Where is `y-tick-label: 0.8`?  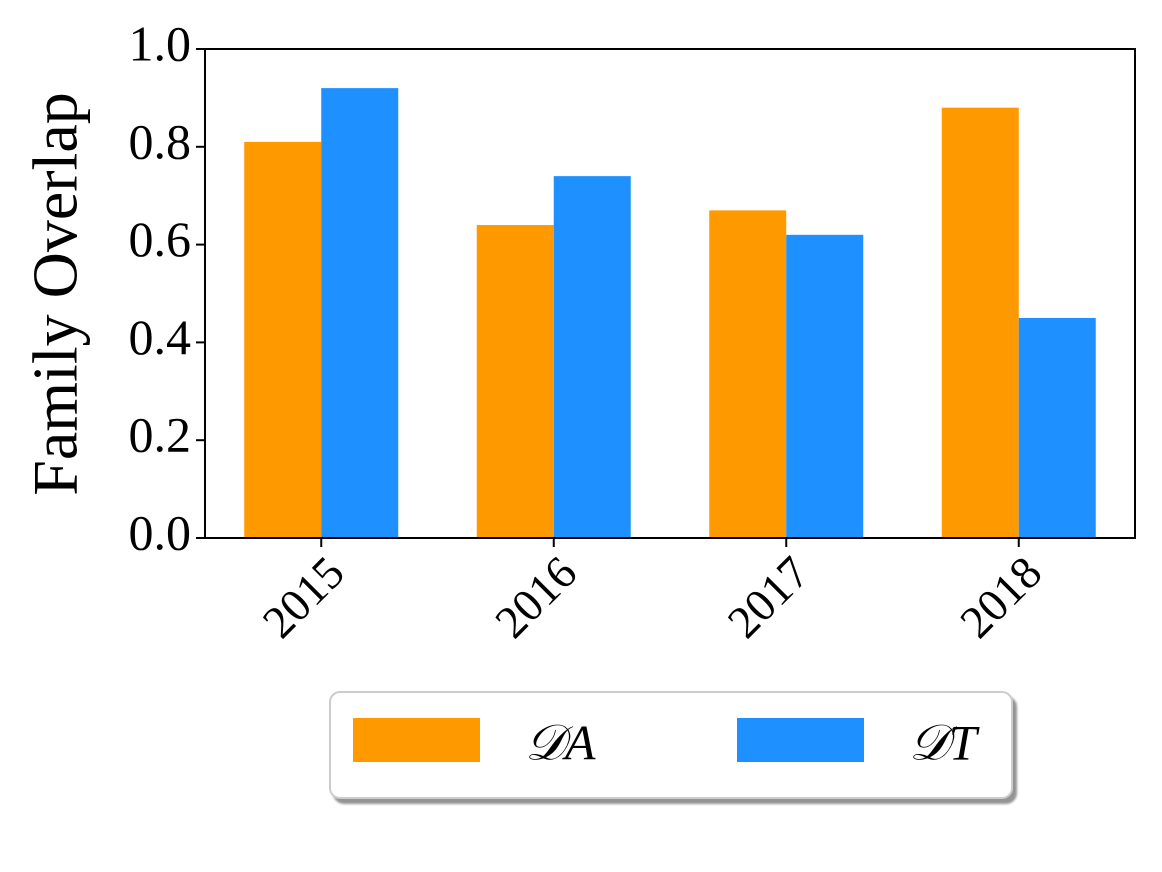 y-tick-label: 0.8 is located at coordinates (160, 141).